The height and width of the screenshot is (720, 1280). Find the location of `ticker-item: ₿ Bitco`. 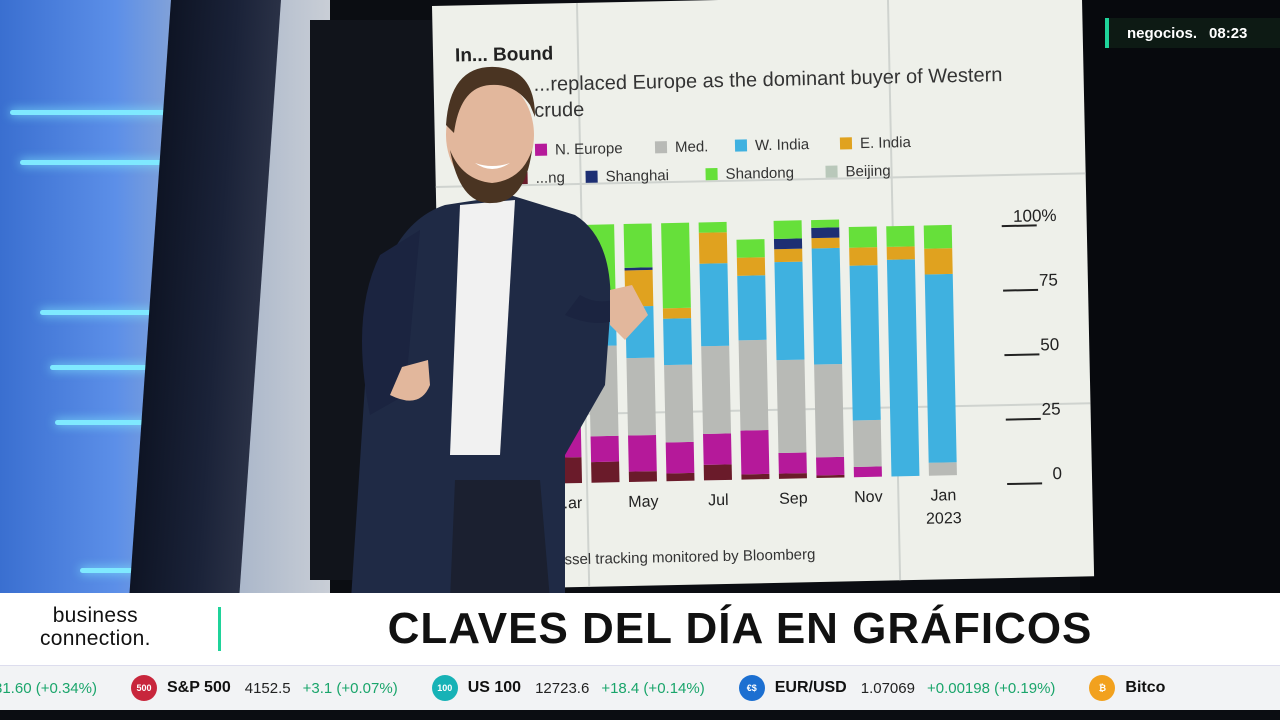

ticker-item: ₿ Bitco is located at coordinates (1134, 688).